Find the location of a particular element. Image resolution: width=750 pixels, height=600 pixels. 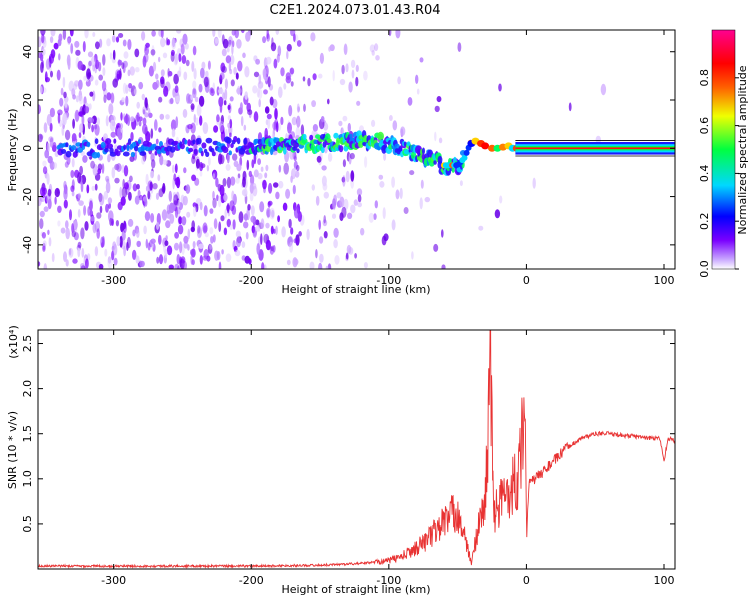

colorbar-ticks: 0.0 0.2 0.4 0.6 0.8 is located at coordinates (718, 173).